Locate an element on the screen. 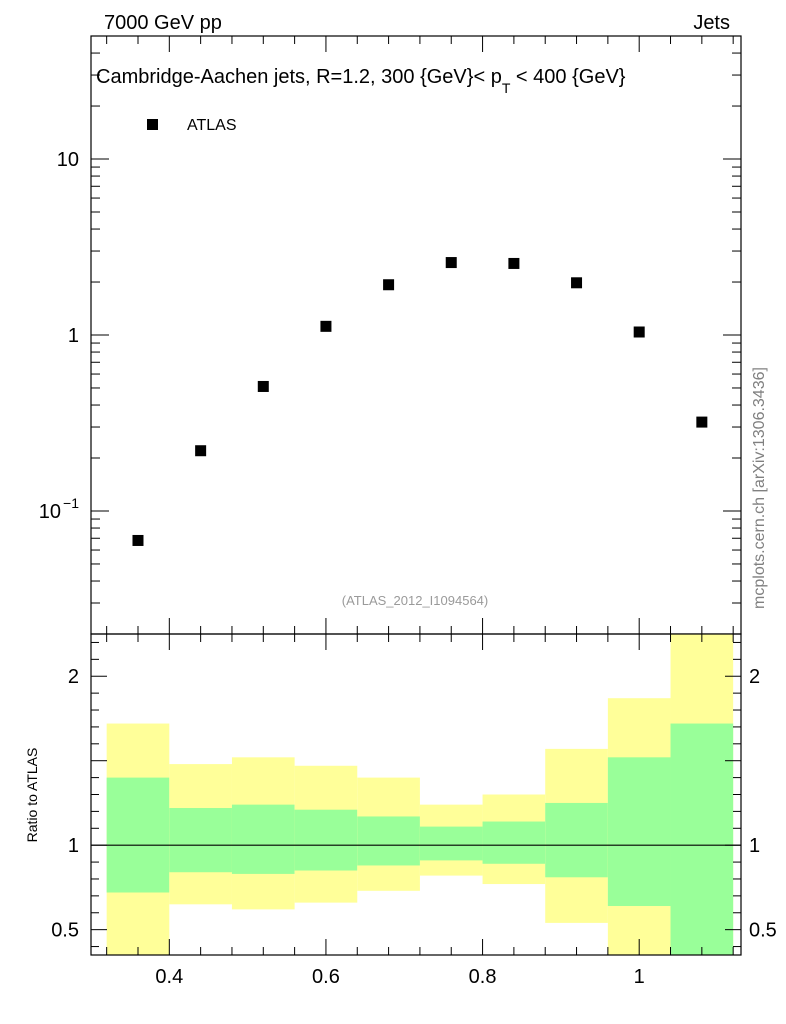  ratio-y-tick-label: 2 is located at coordinates (73, 677).